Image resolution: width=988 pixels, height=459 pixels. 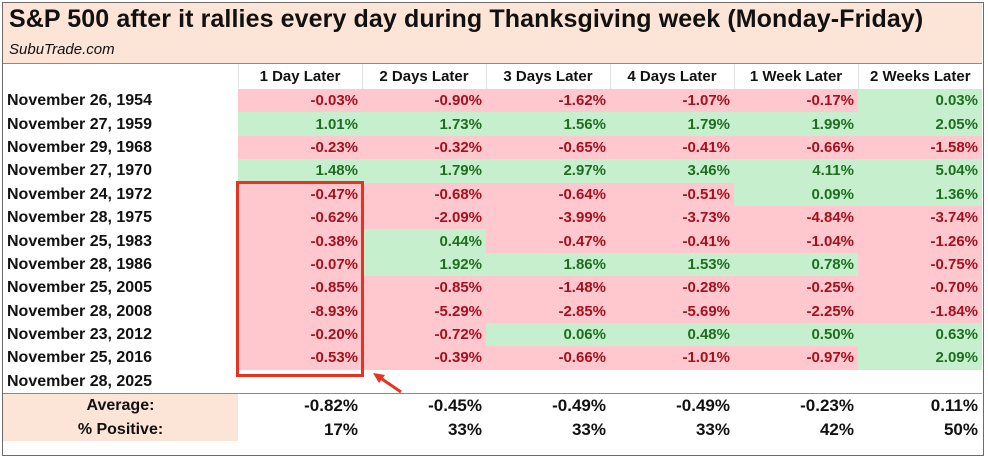 I want to click on row-date: November 25, 2016, so click(x=120, y=358).